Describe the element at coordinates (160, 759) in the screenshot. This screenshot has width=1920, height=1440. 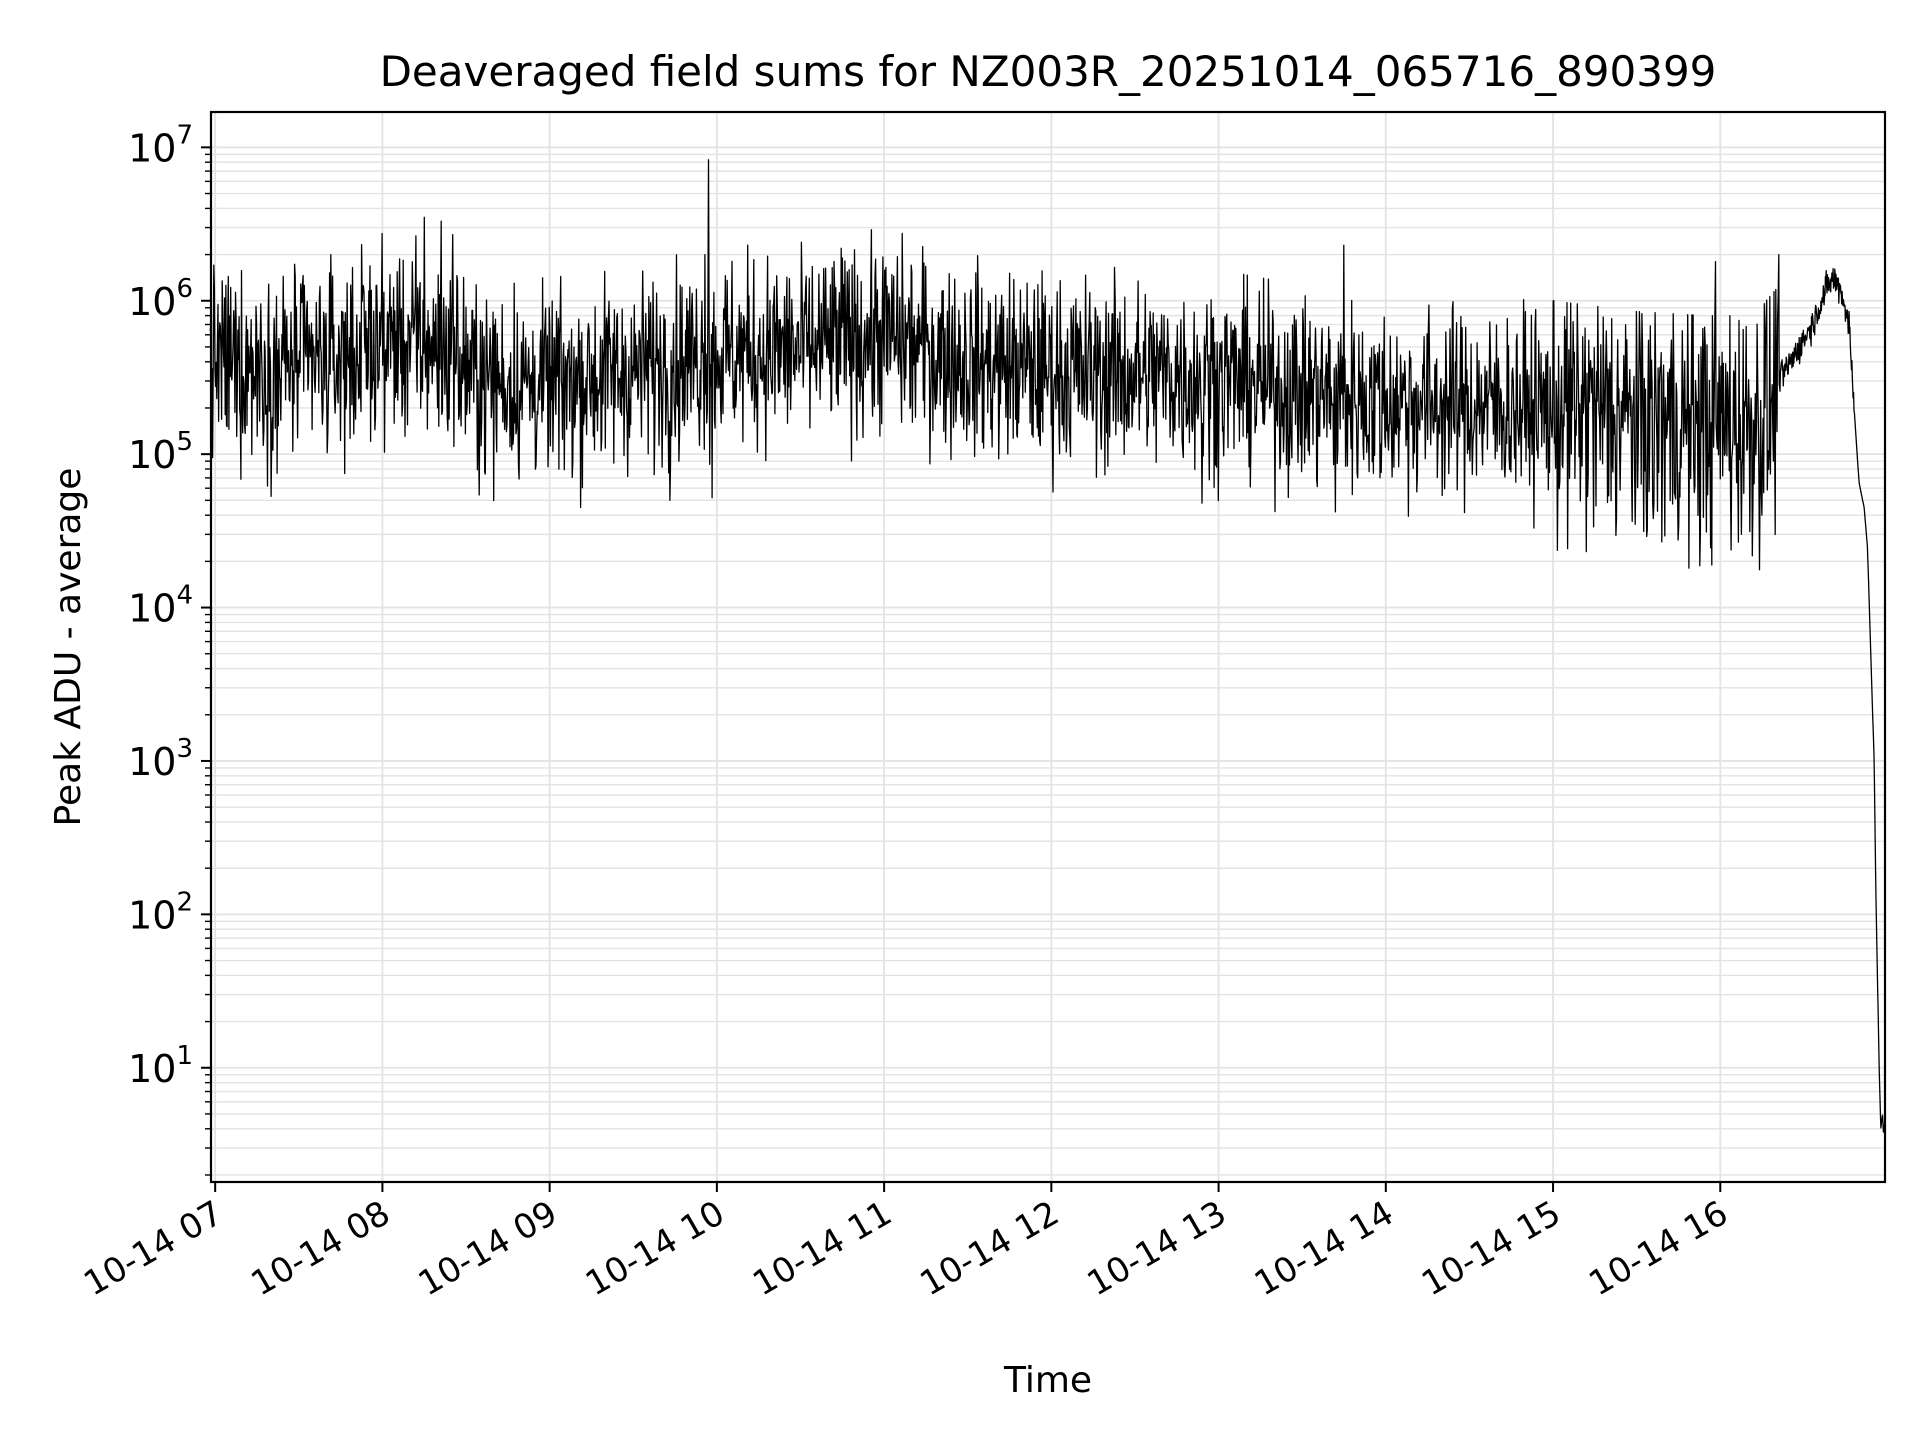
I see `y-tick-label: 10³` at that location.